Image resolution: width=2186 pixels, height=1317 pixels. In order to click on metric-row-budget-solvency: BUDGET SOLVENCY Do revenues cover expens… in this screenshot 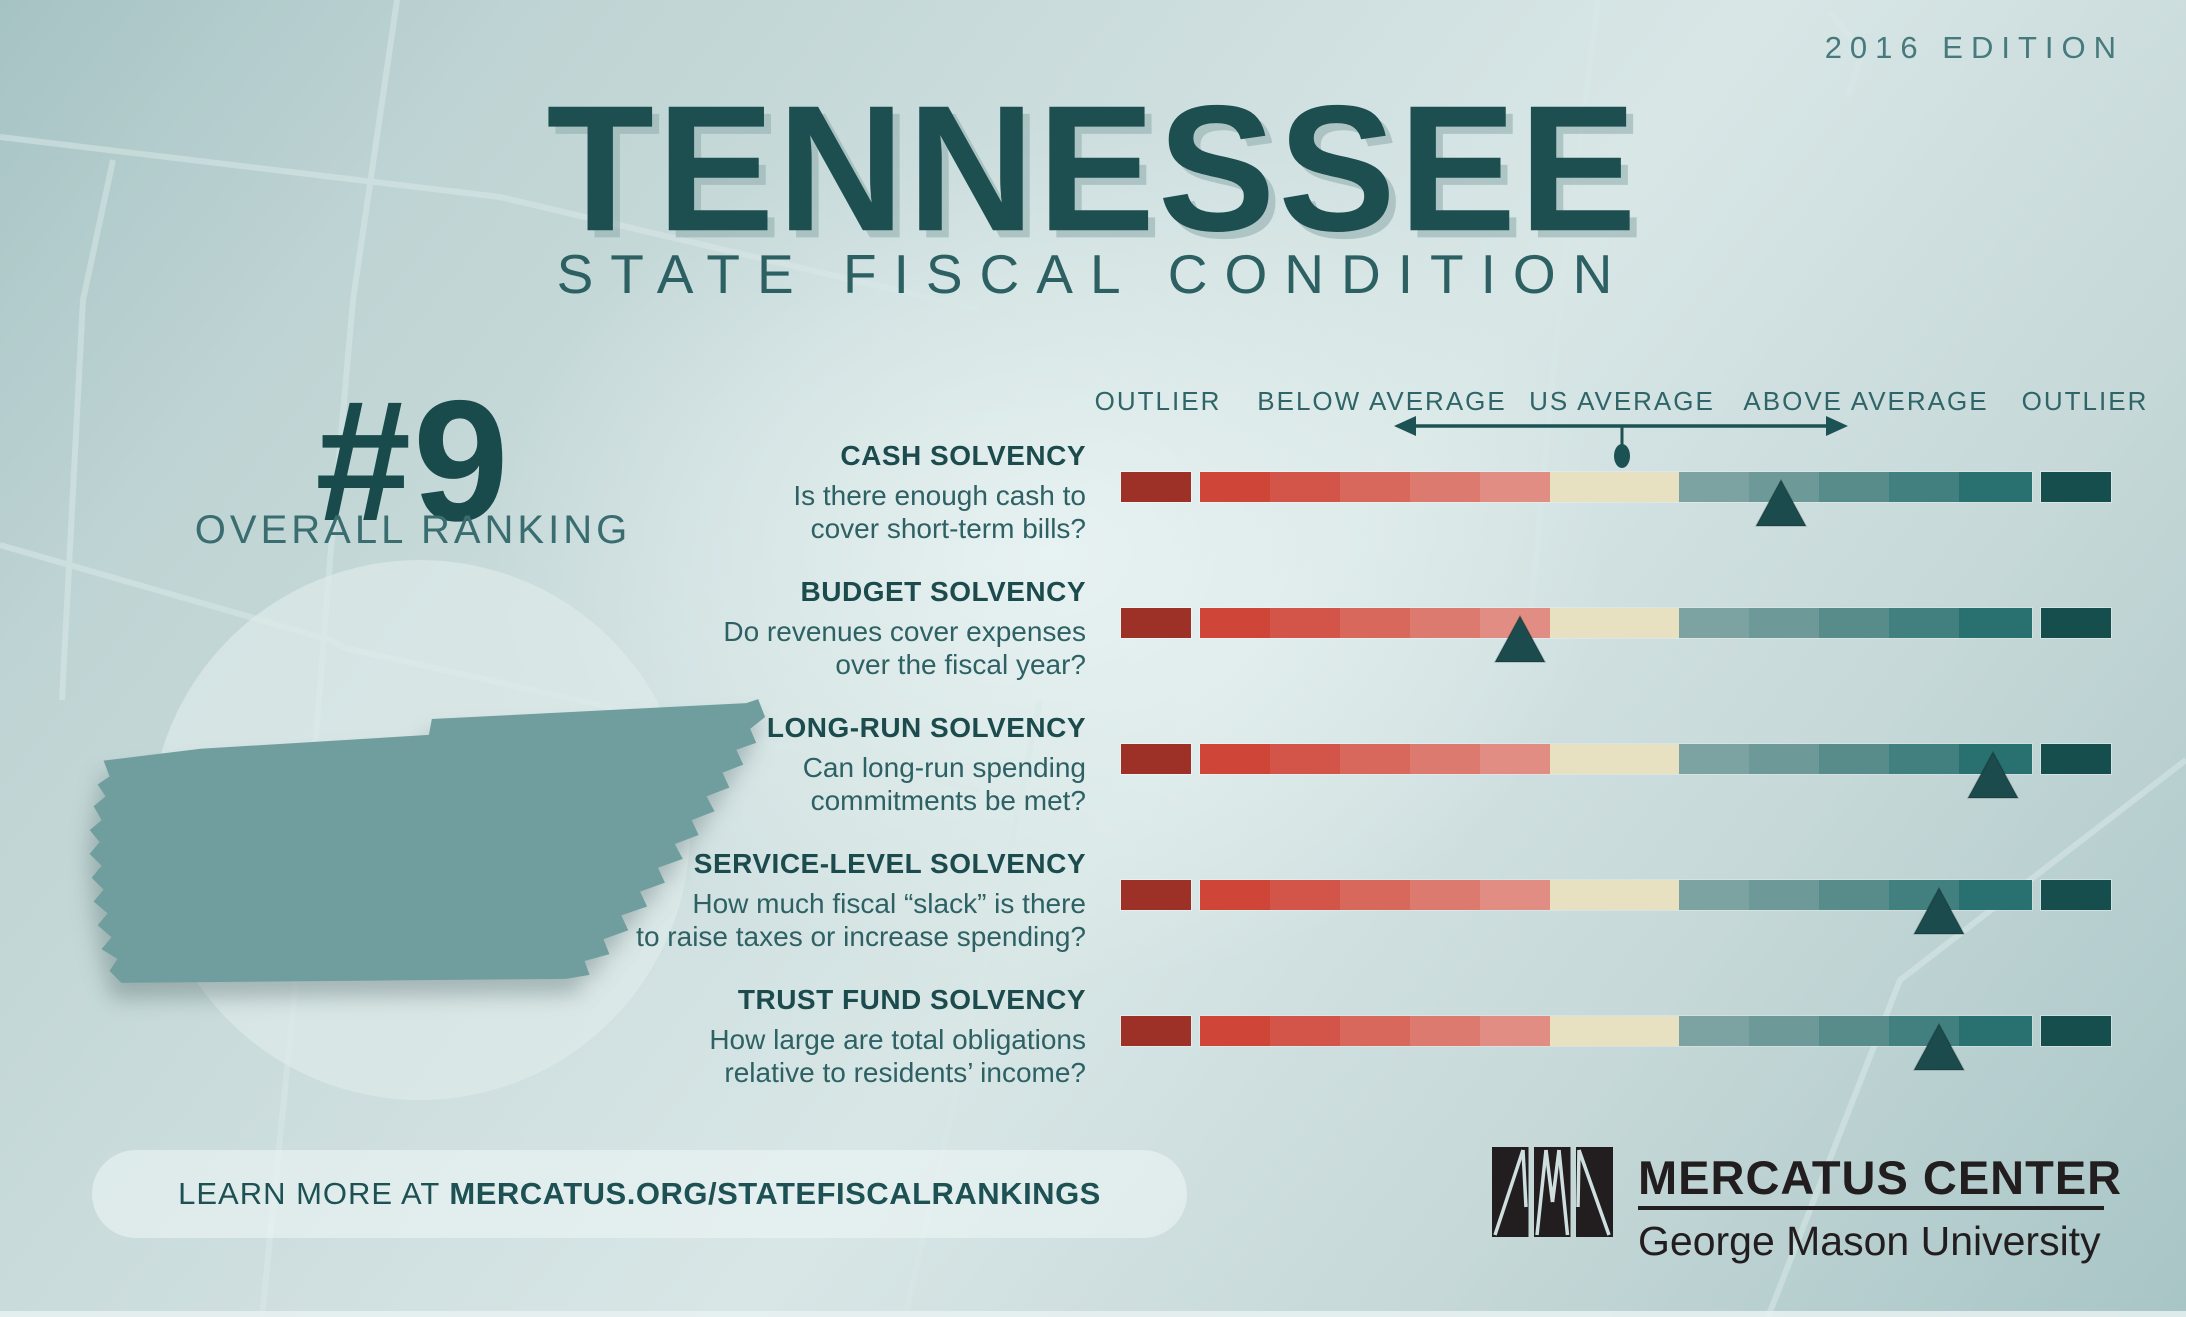, I will do `click(1093, 641)`.